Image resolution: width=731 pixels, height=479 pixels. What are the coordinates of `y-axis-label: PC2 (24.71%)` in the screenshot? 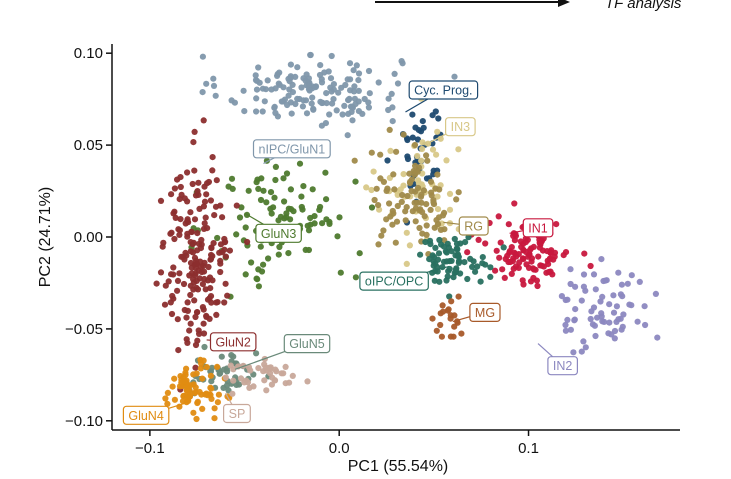 It's located at (45, 237).